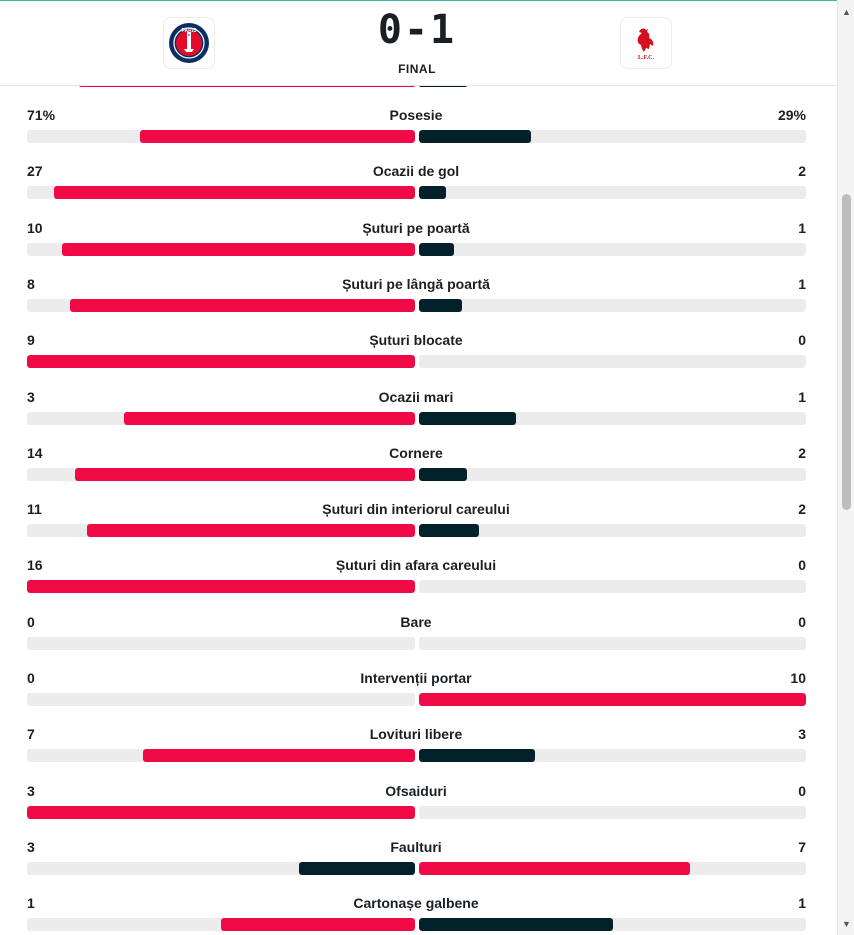 This screenshot has height=935, width=854. I want to click on stat-label: Ocazii mari, so click(416, 396).